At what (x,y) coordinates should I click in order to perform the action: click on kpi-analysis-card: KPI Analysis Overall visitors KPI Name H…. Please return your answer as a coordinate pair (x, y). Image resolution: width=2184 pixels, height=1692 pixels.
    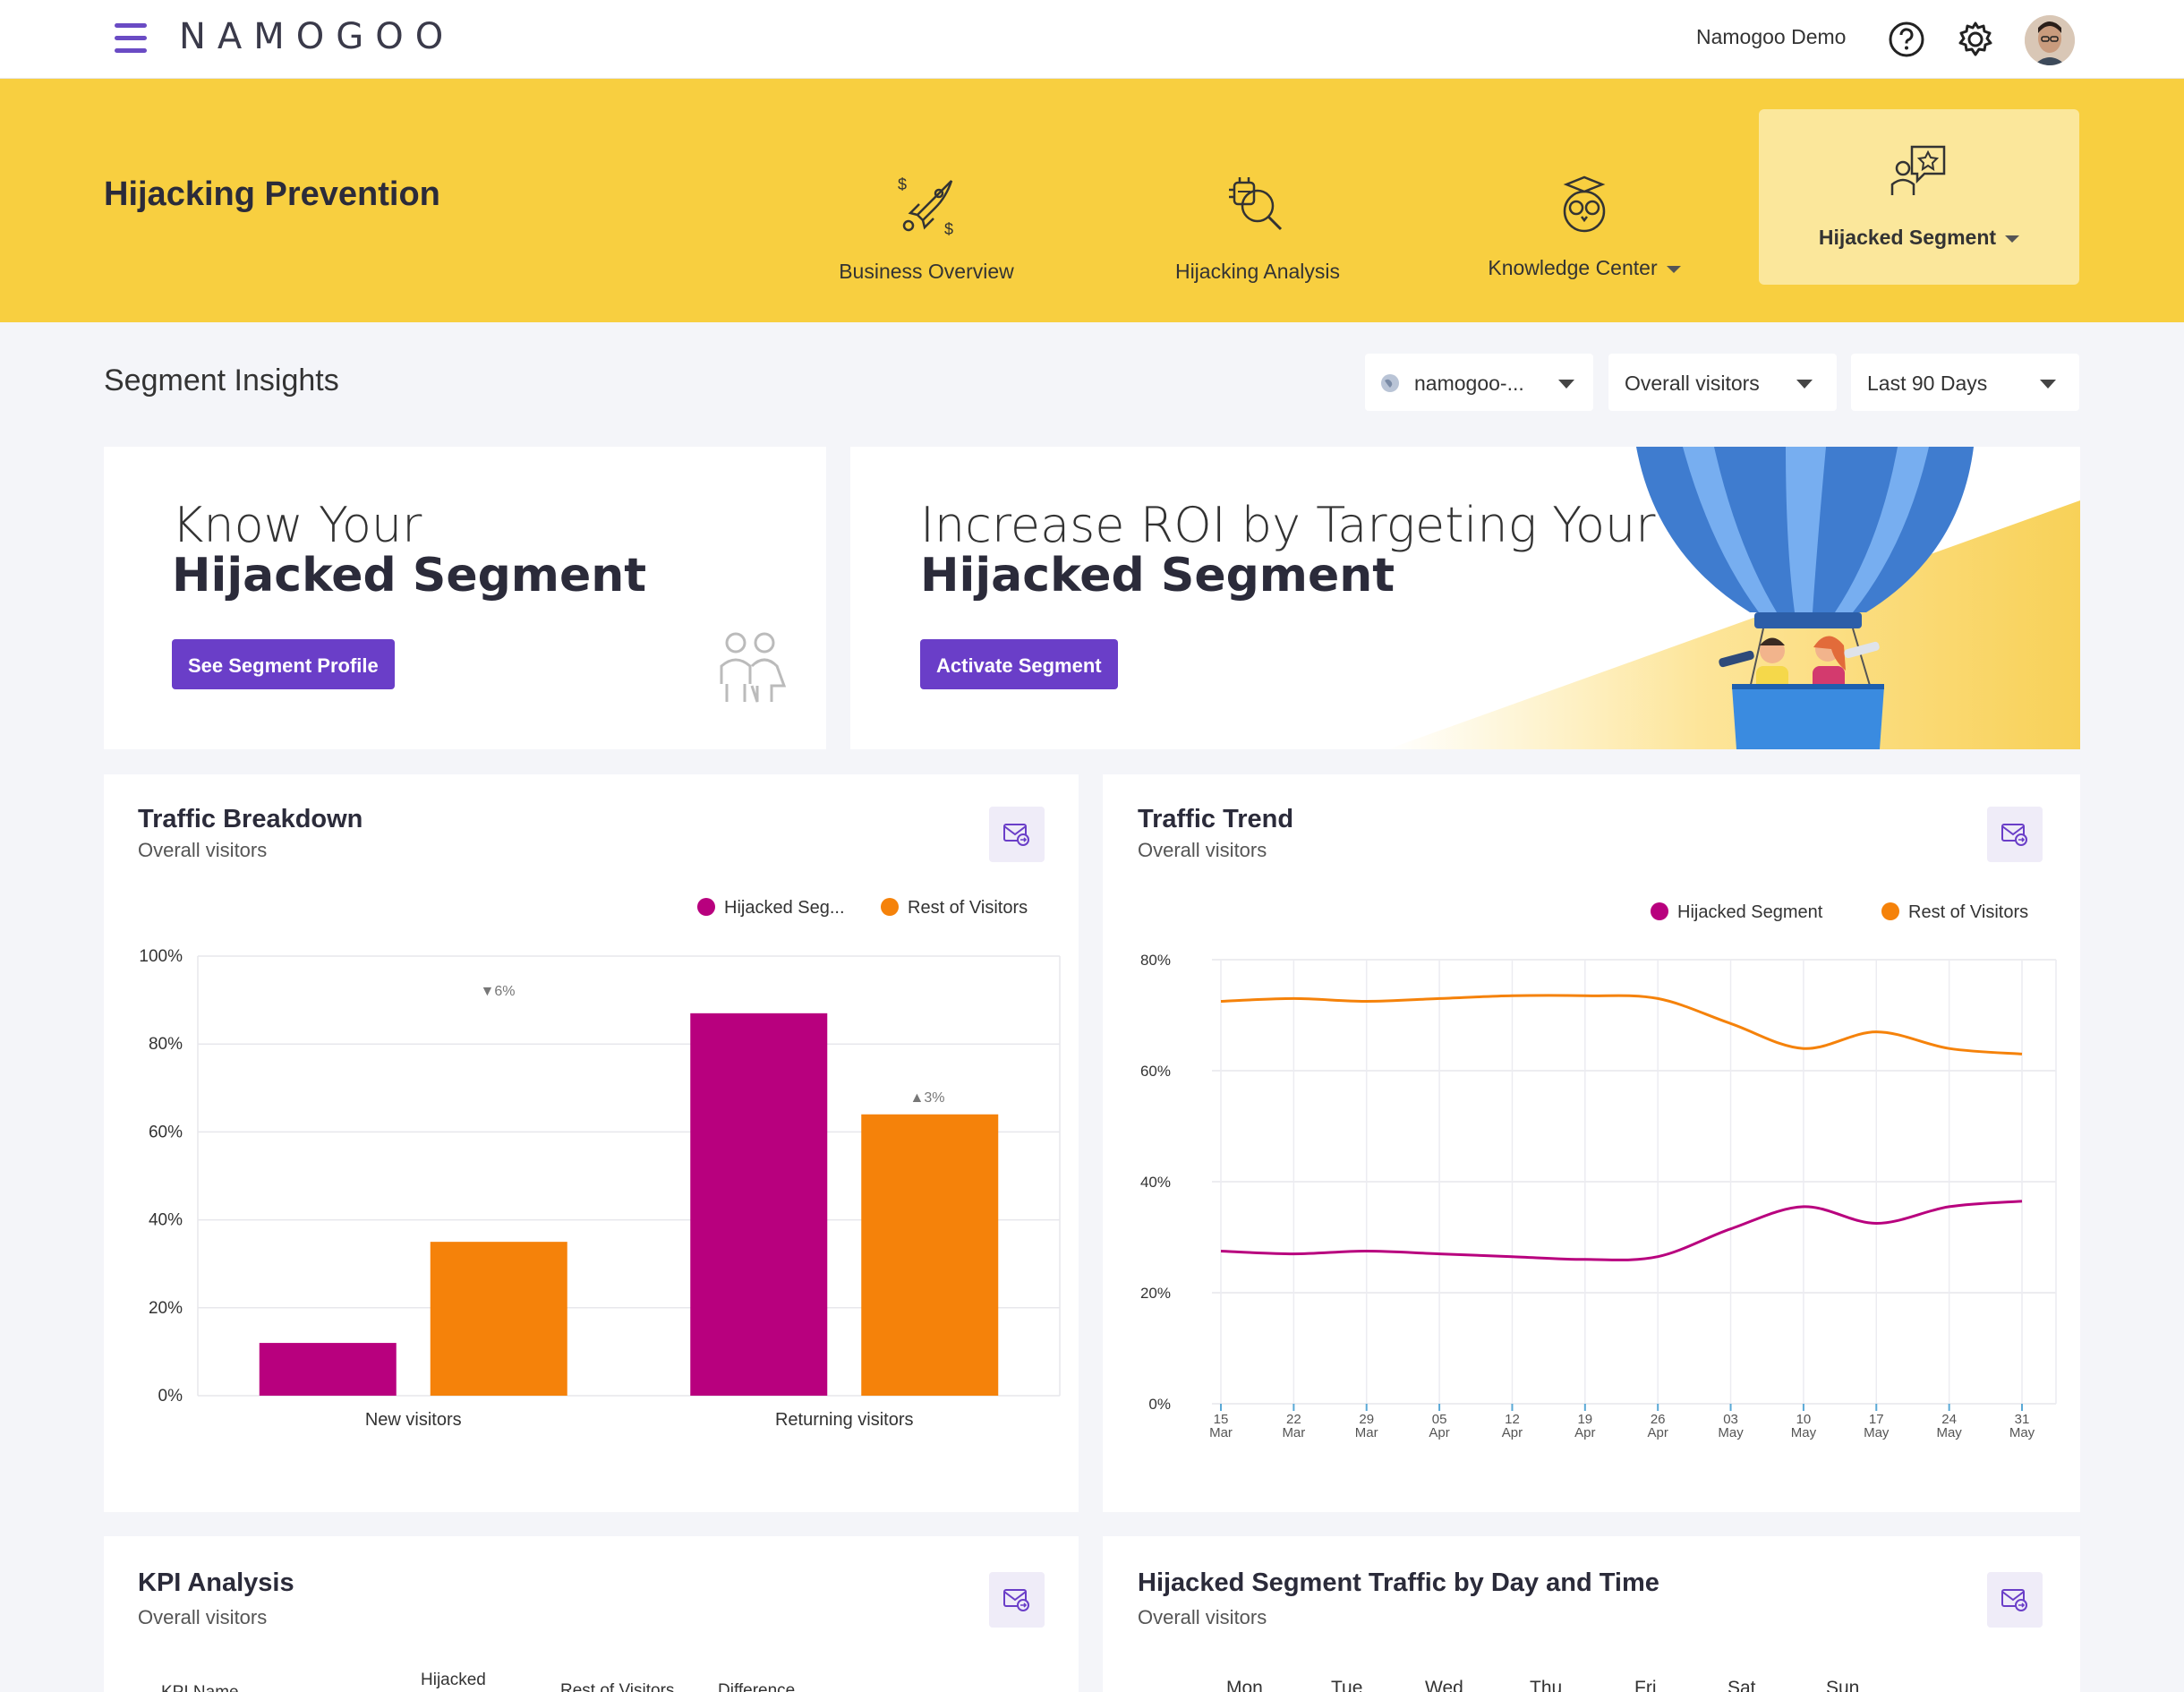
    Looking at the image, I should click on (591, 1614).